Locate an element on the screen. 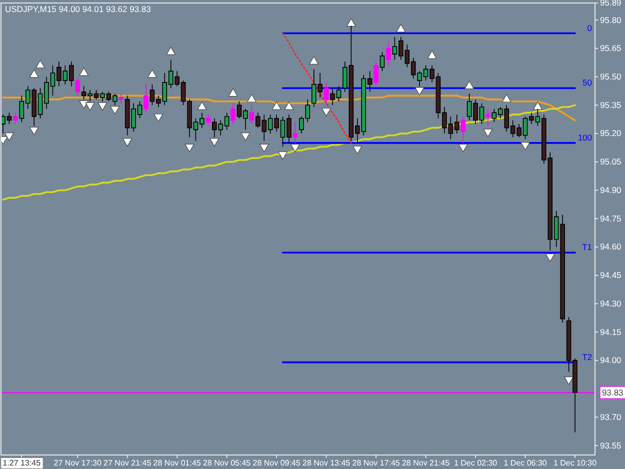 Image resolution: width=625 pixels, height=469 pixels. y-tick-label: 94.90 is located at coordinates (611, 189).